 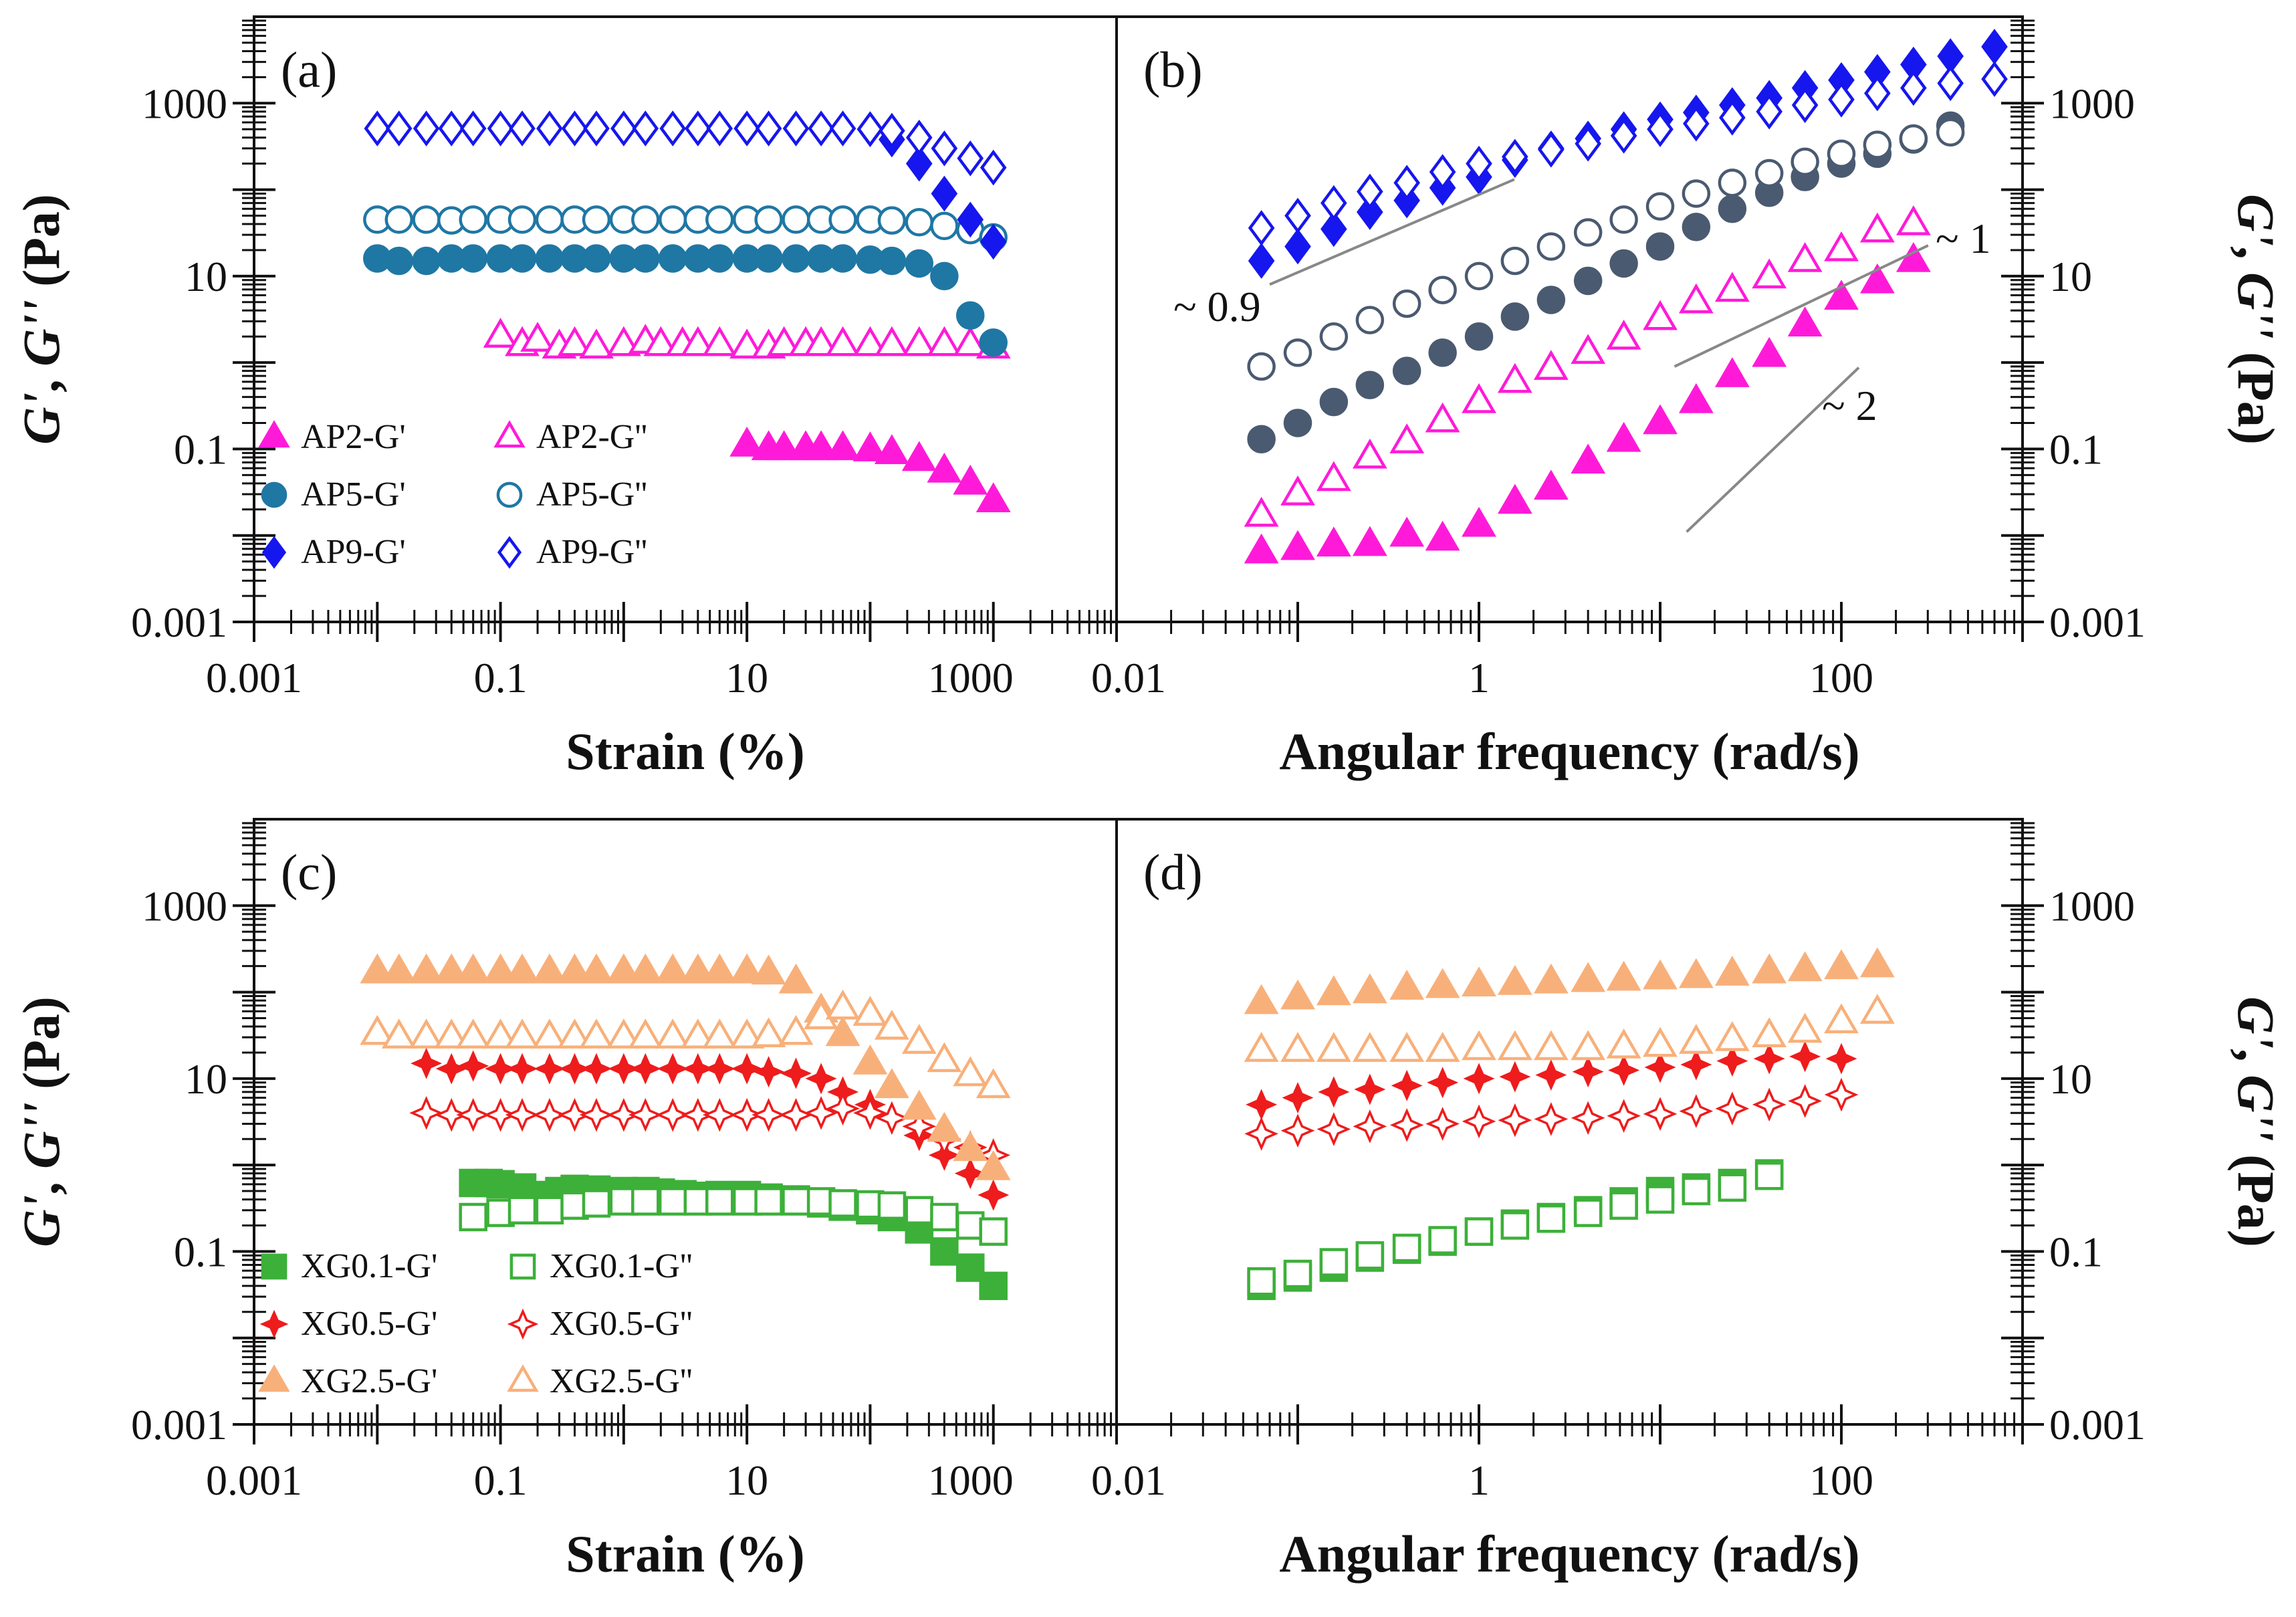 What do you see at coordinates (1587, 403) in the screenshot?
I see `series-ap2-g-` at bounding box center [1587, 403].